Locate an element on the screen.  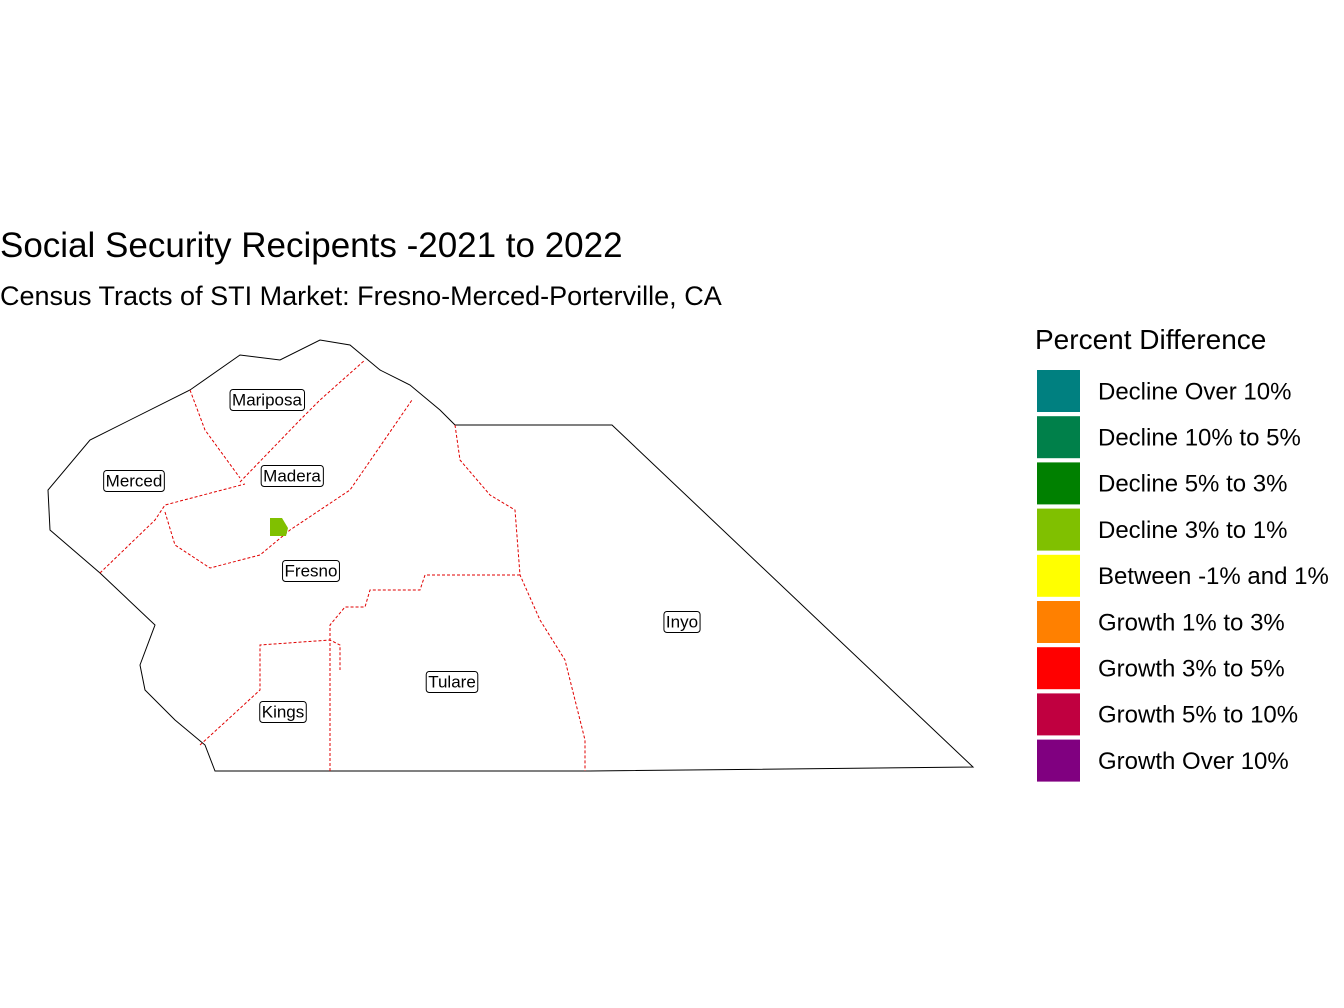
county-name: Madera is located at coordinates (292, 475).